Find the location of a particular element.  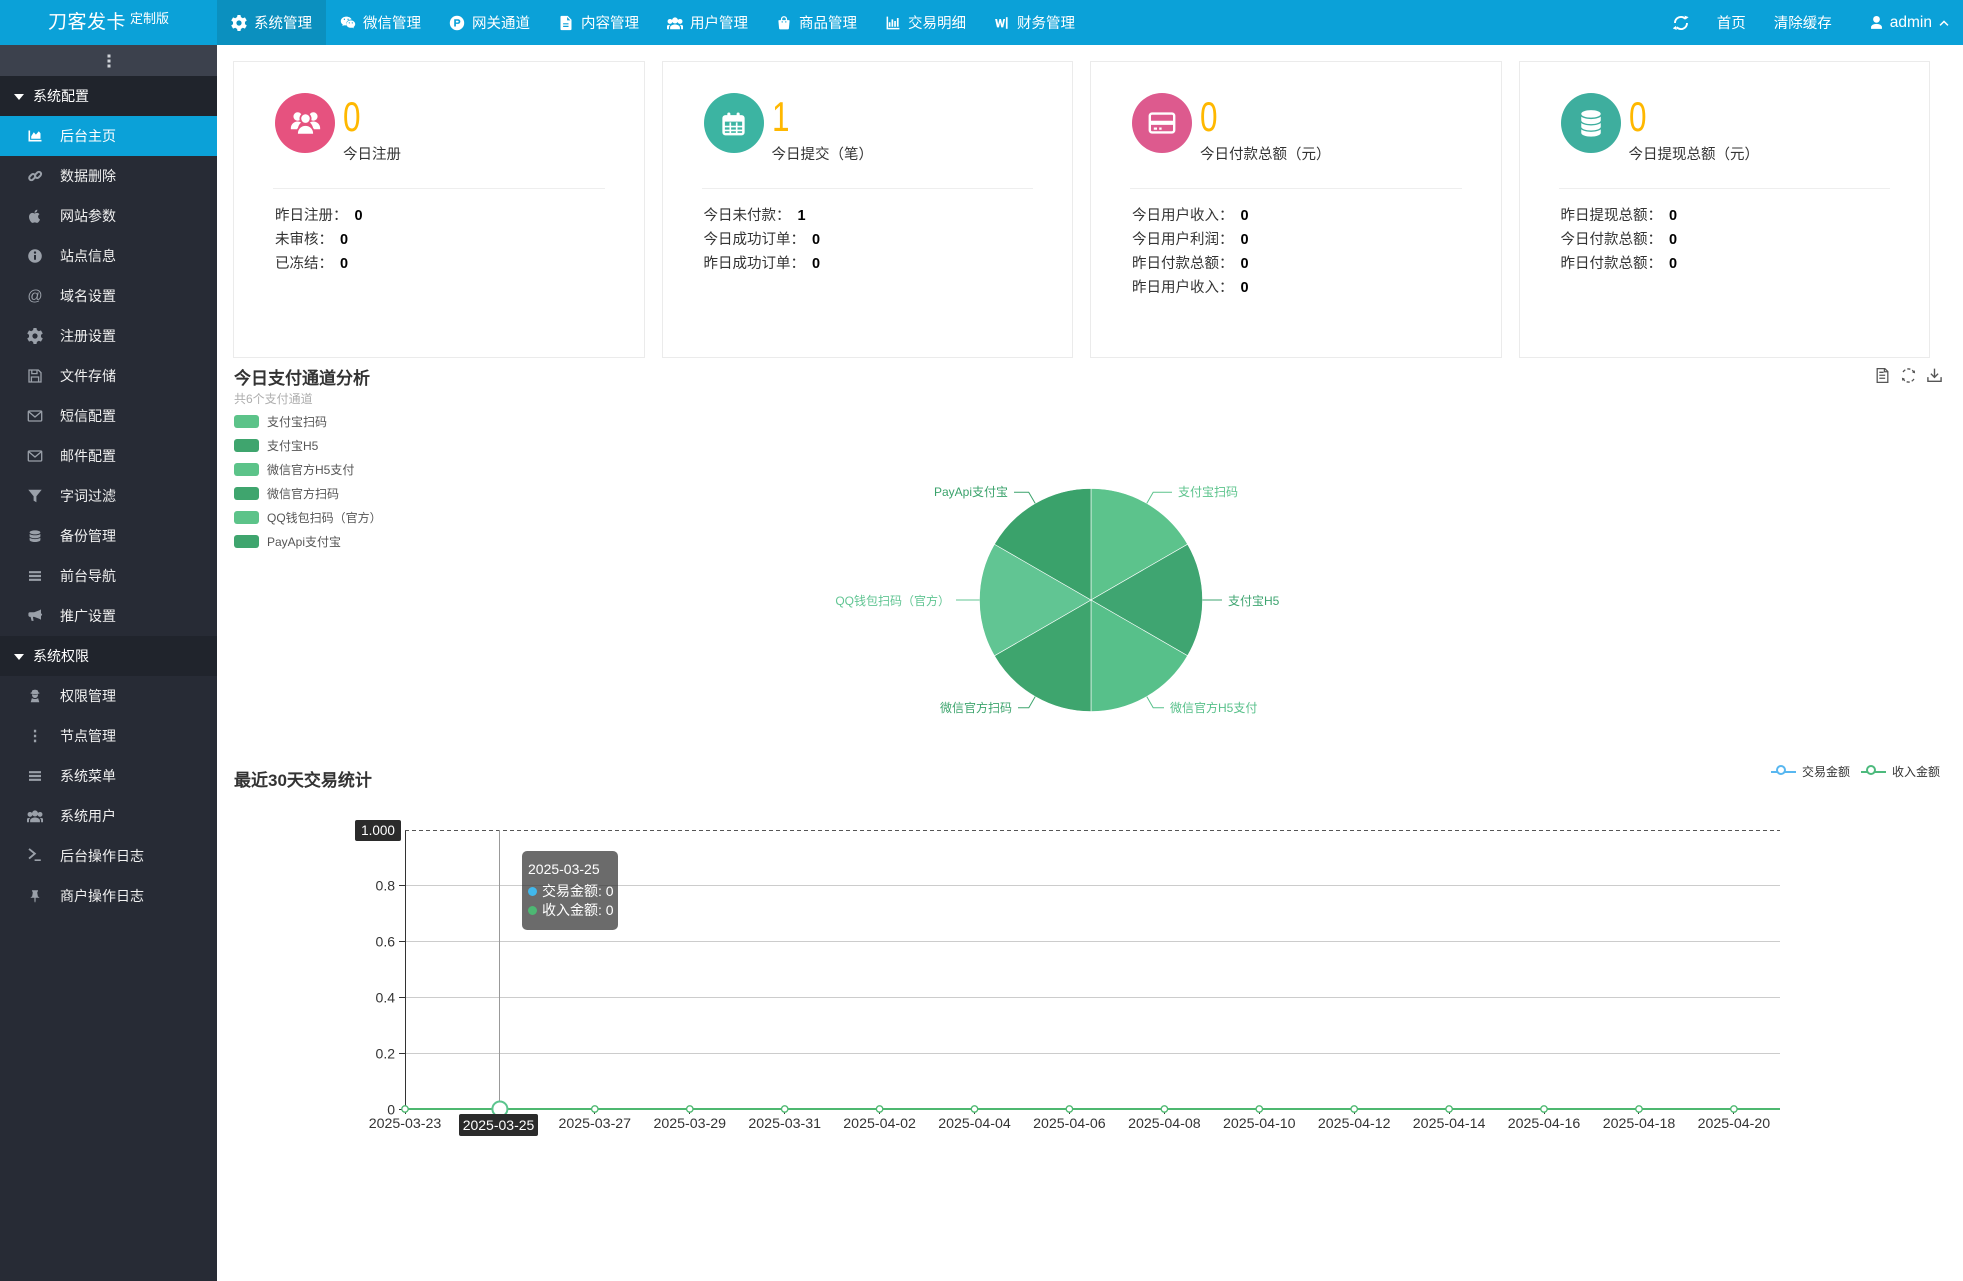

svg-text: 2025-04-12 is located at coordinates (1354, 1124).